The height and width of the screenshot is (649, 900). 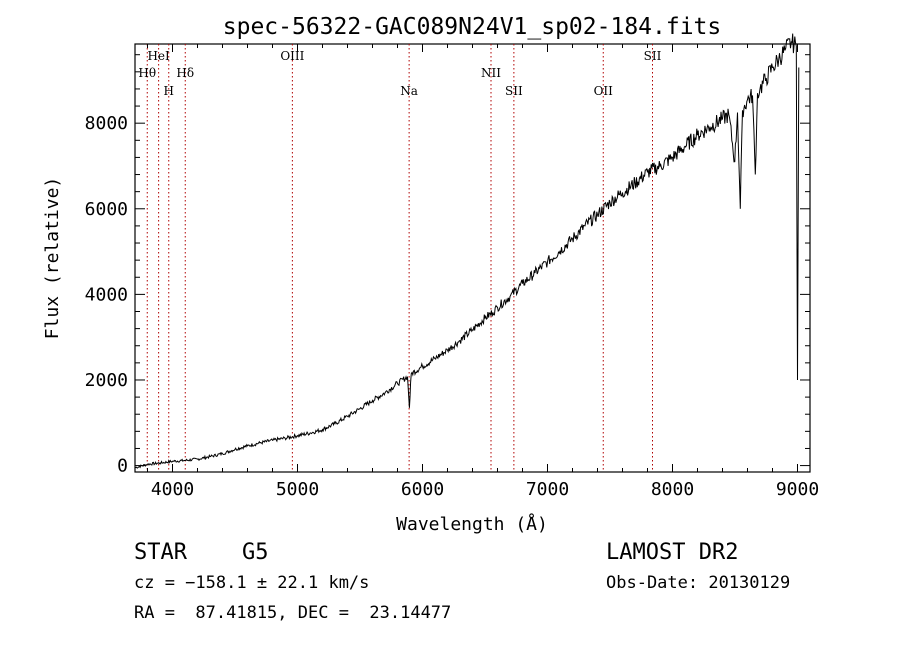 I want to click on line-marker-label: Hδ, so click(x=185, y=73).